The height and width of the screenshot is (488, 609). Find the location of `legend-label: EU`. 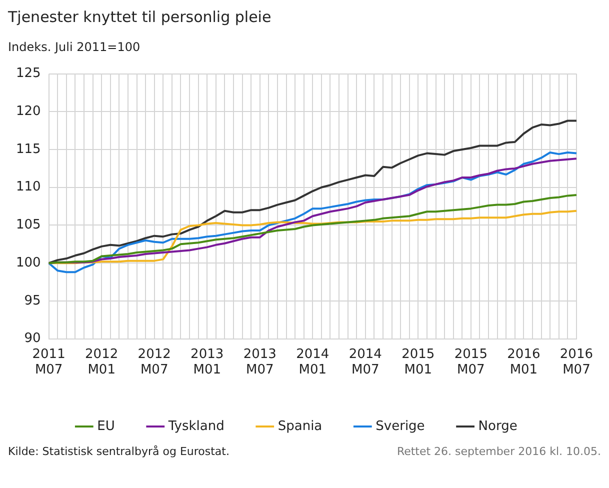

legend-label: EU is located at coordinates (106, 426).